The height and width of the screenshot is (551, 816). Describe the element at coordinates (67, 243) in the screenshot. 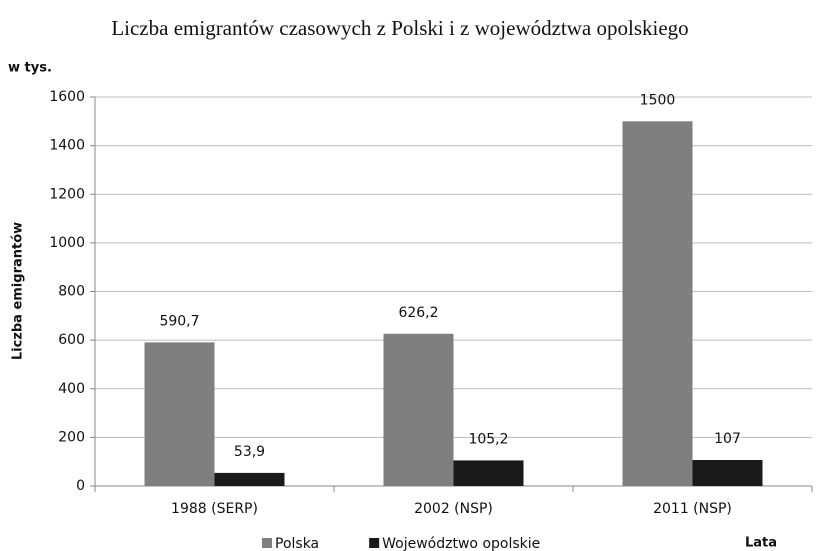

I see `y-tick-label: 1000` at that location.